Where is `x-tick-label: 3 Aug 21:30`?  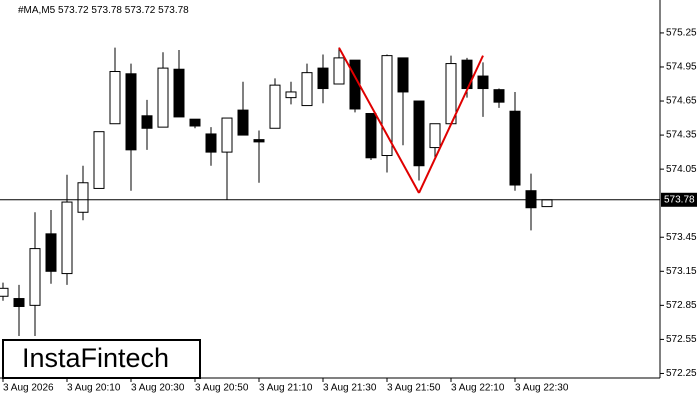 x-tick-label: 3 Aug 21:30 is located at coordinates (350, 388).